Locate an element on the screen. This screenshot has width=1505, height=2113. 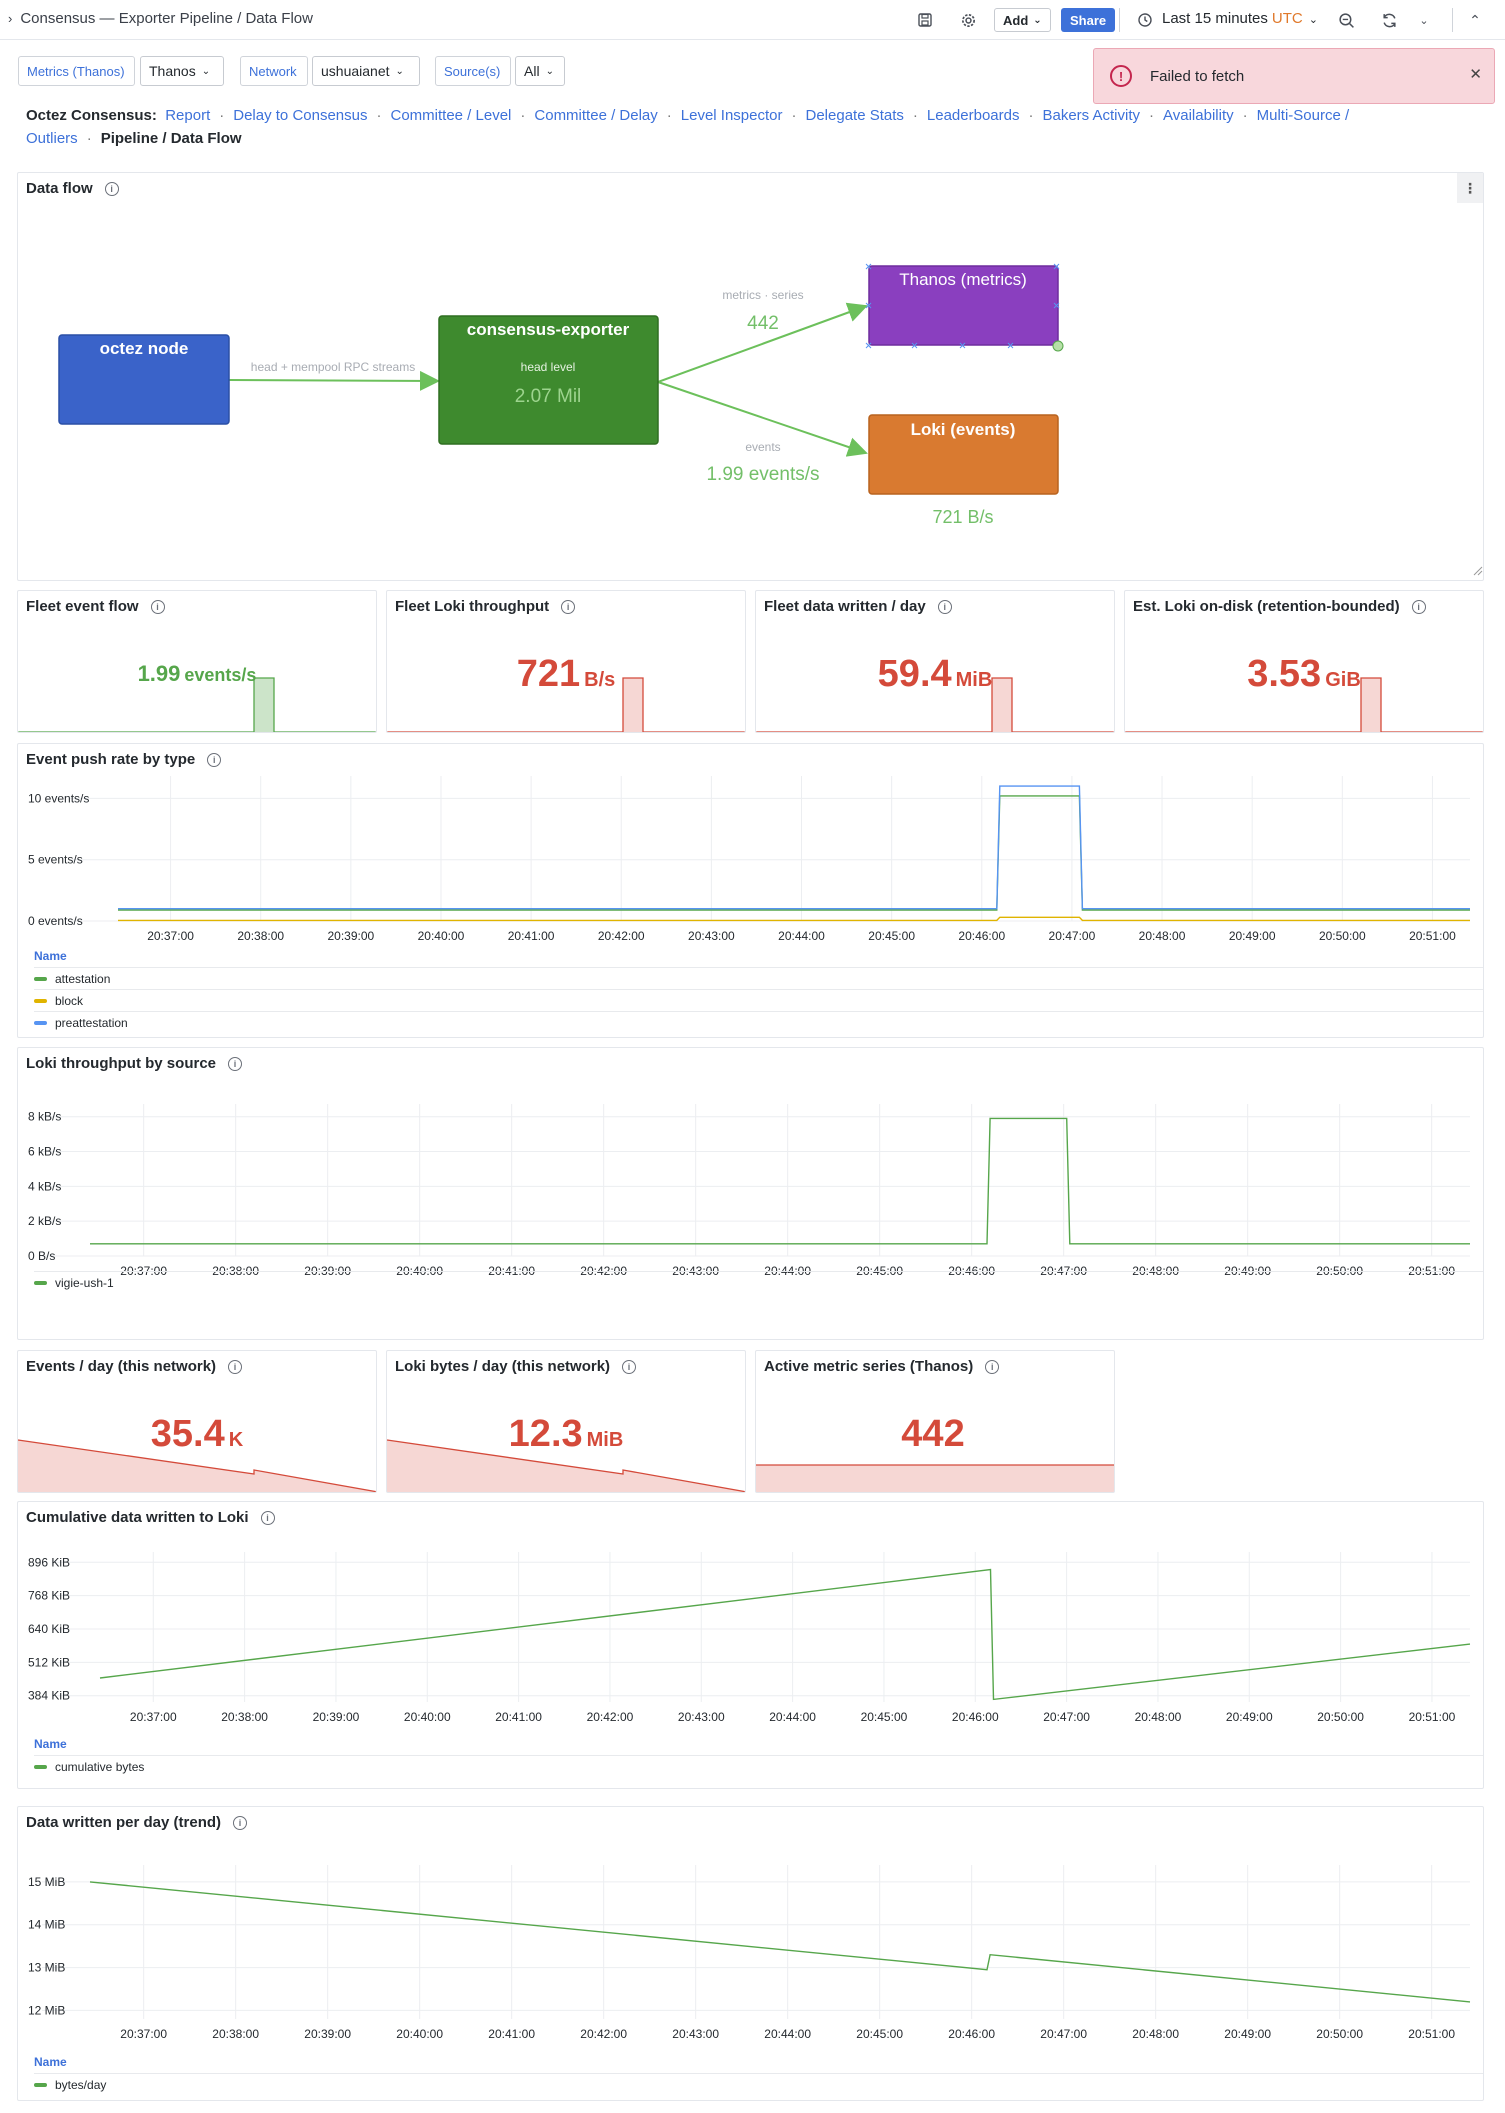
x-tick-label: 20:37:00 is located at coordinates (153, 1717).